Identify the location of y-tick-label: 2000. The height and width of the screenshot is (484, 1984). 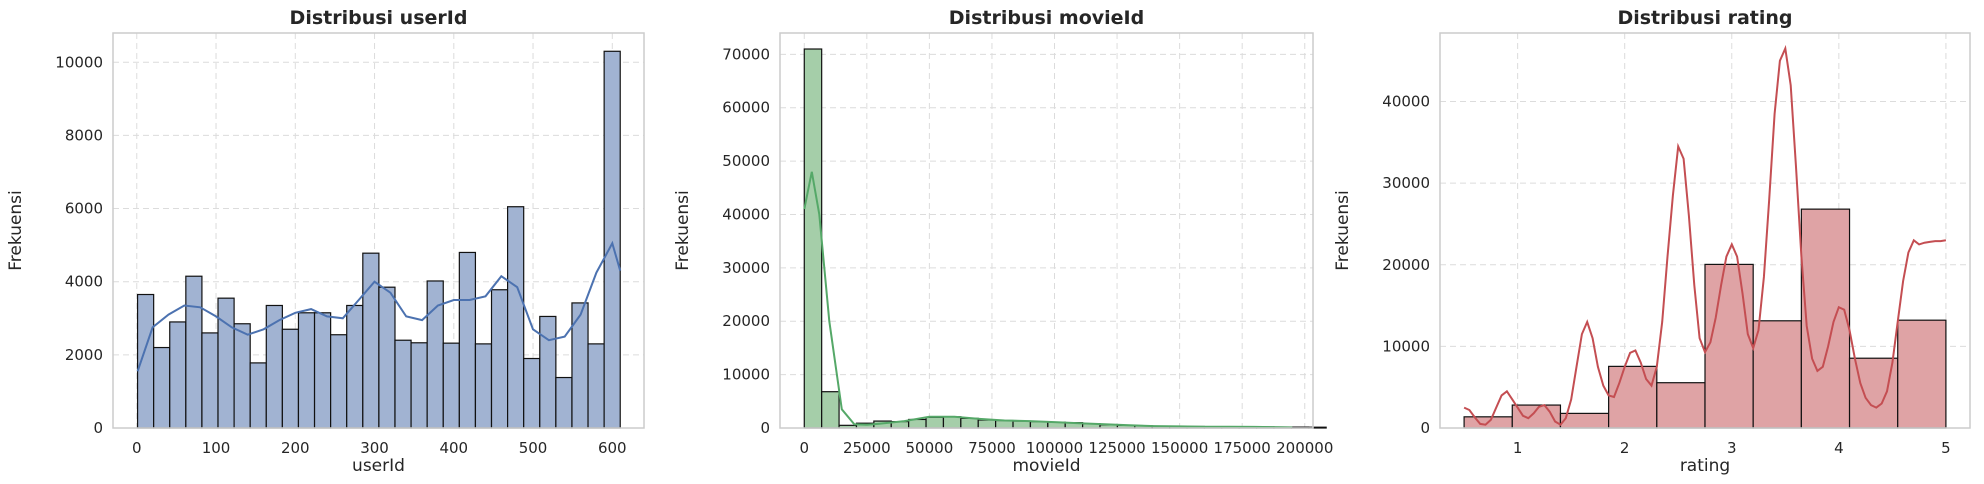
(84, 355).